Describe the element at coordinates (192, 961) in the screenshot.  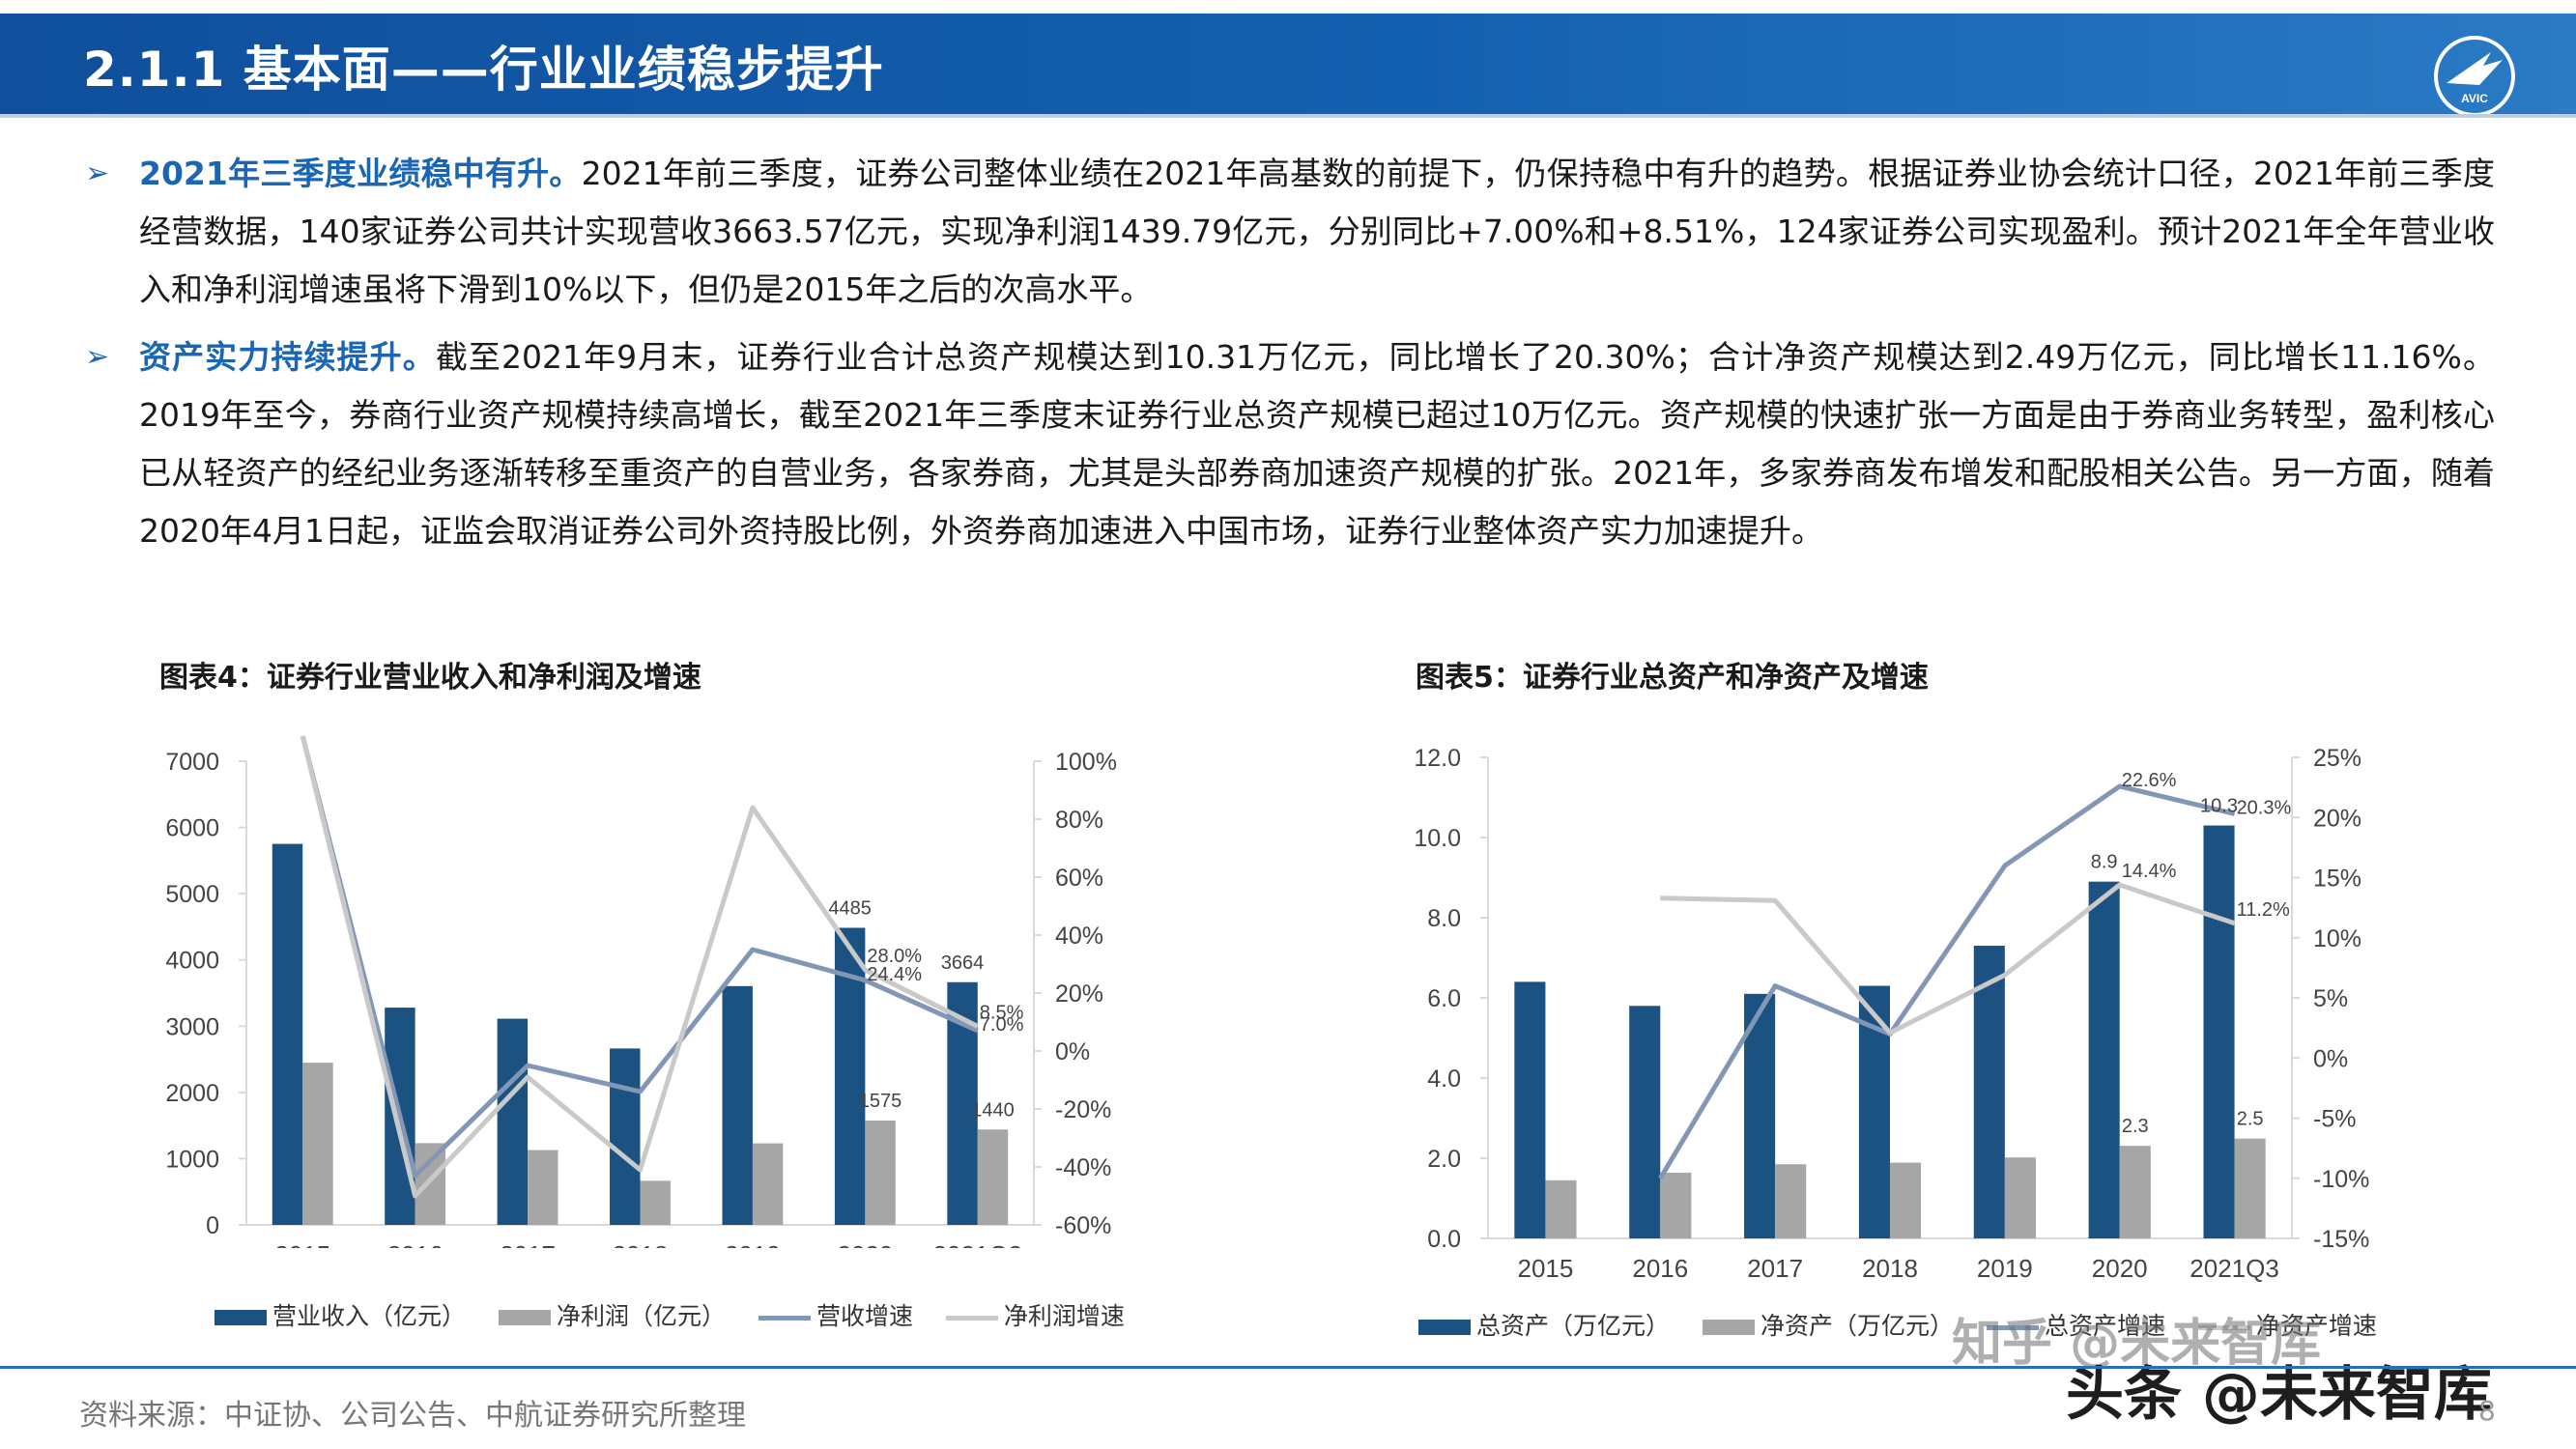
I see `y-tick-label-left: 4000` at that location.